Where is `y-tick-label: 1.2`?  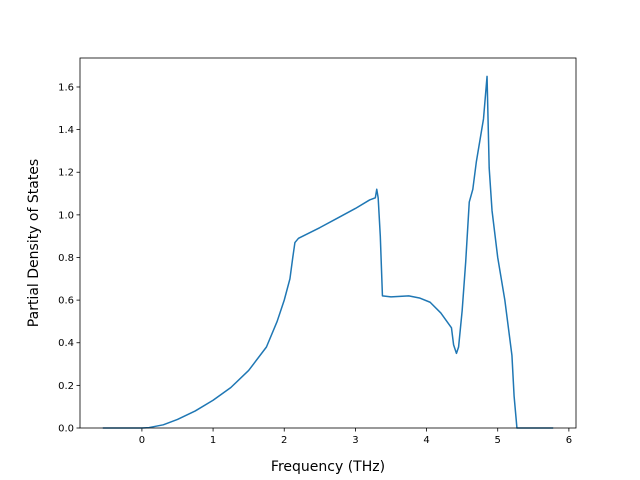 y-tick-label: 1.2 is located at coordinates (66, 173).